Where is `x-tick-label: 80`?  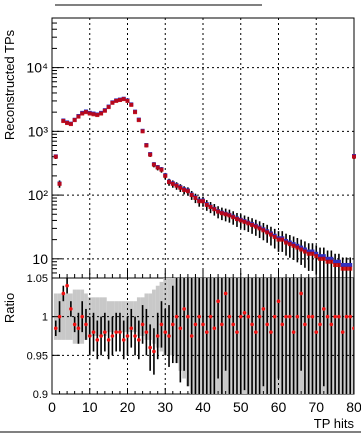 x-tick-label: 80 is located at coordinates (353, 407).